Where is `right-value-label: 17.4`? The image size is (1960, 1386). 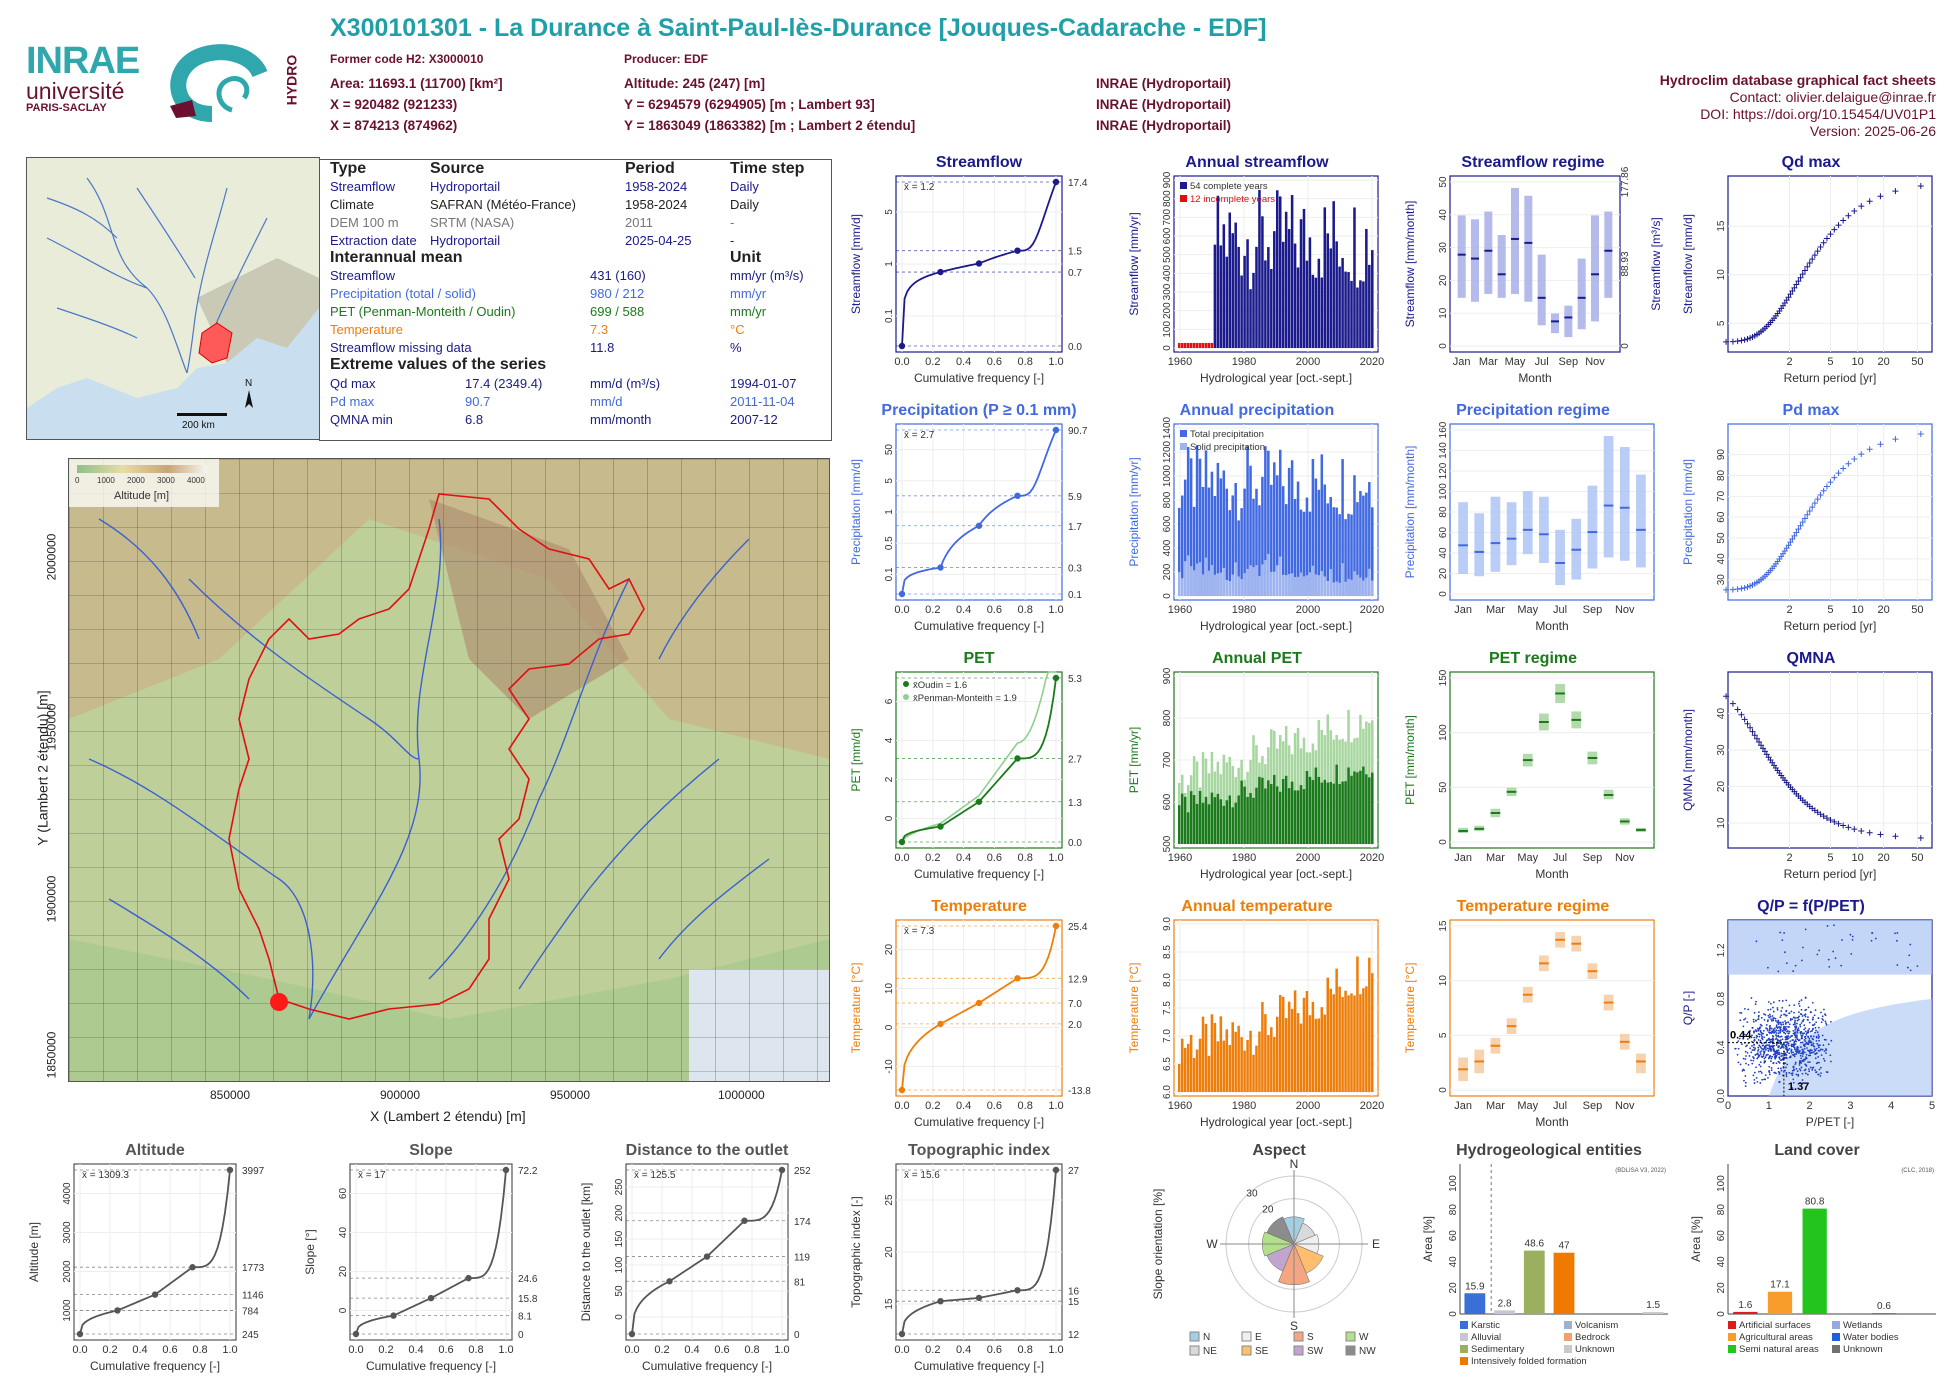
right-value-label: 17.4 is located at coordinates (1078, 183).